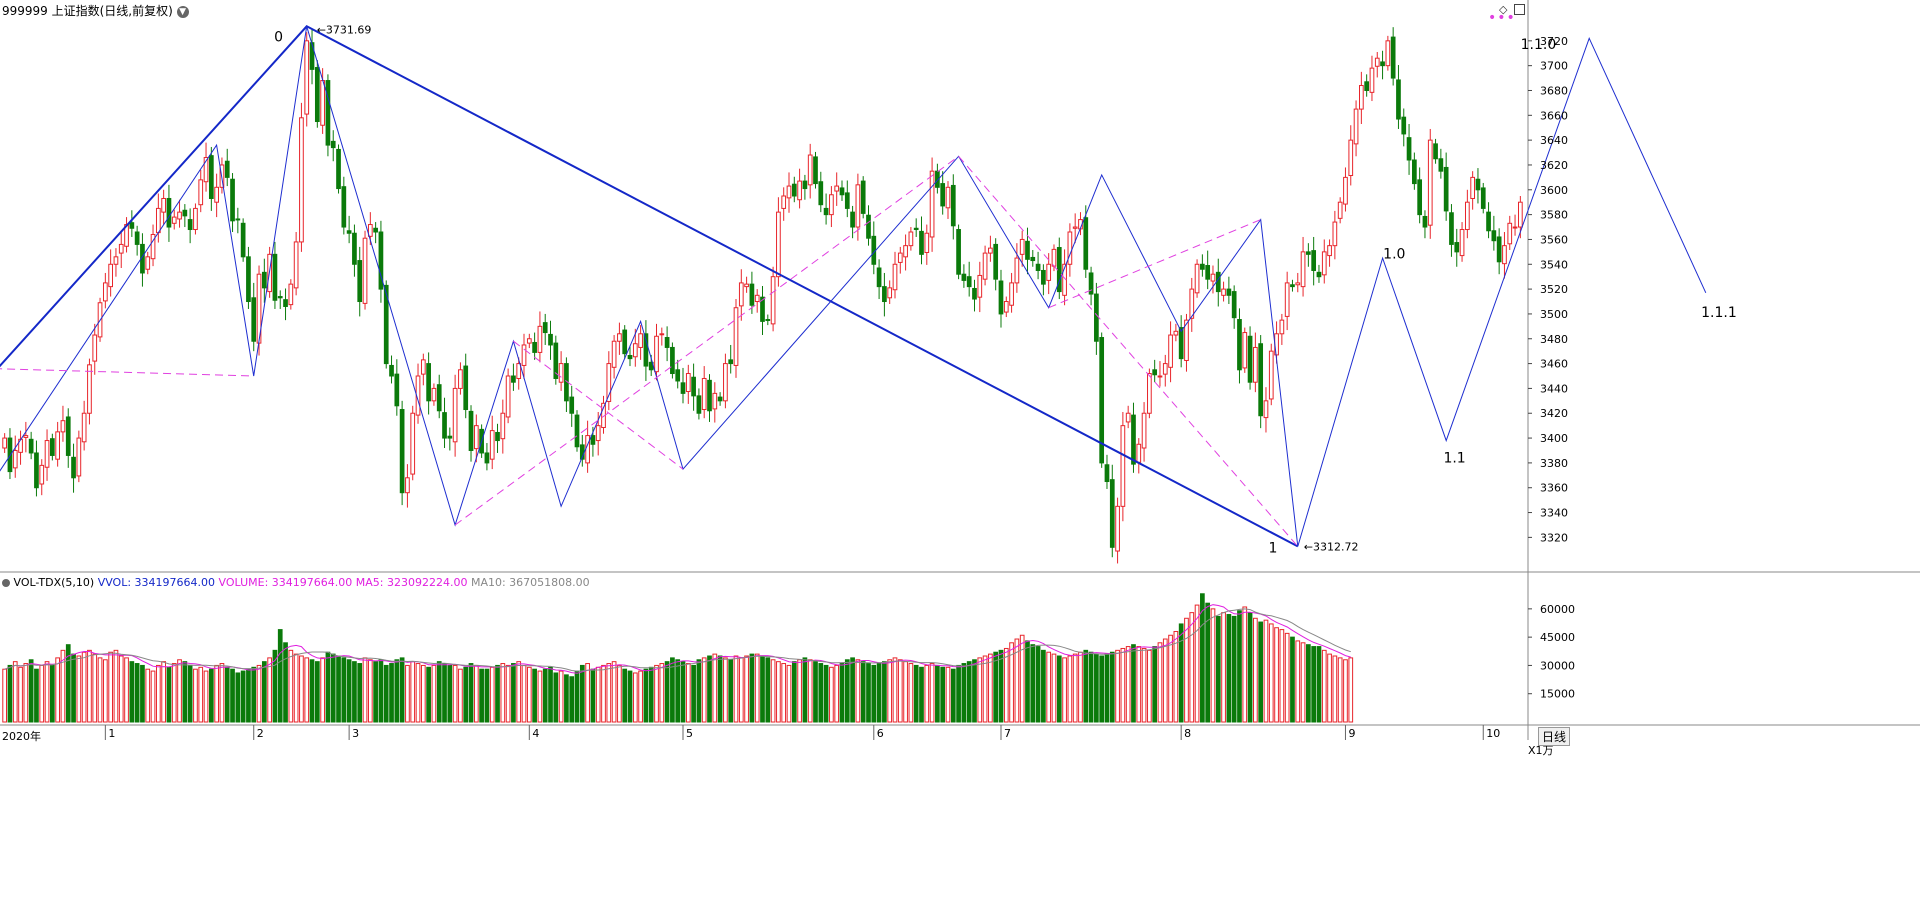 The image size is (1920, 907). Describe the element at coordinates (182, 11) in the screenshot. I see `chevron-down-icon: ▼` at that location.